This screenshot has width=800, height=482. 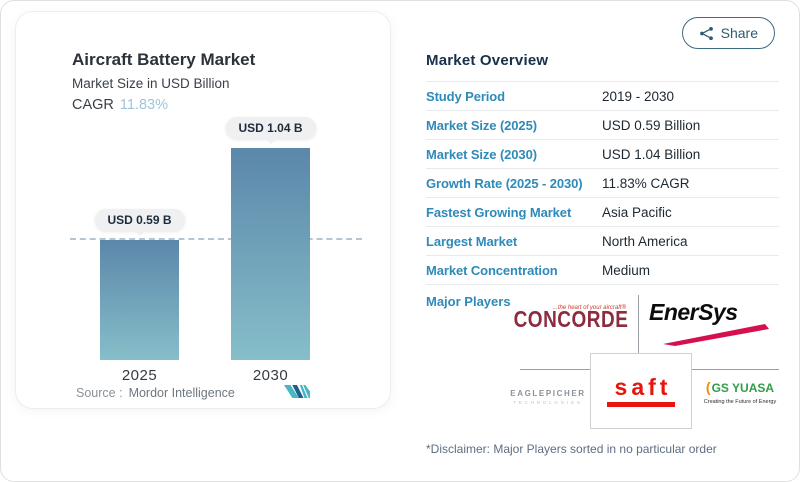 I want to click on enersys-wordmark: EnerSys, so click(x=693, y=312).